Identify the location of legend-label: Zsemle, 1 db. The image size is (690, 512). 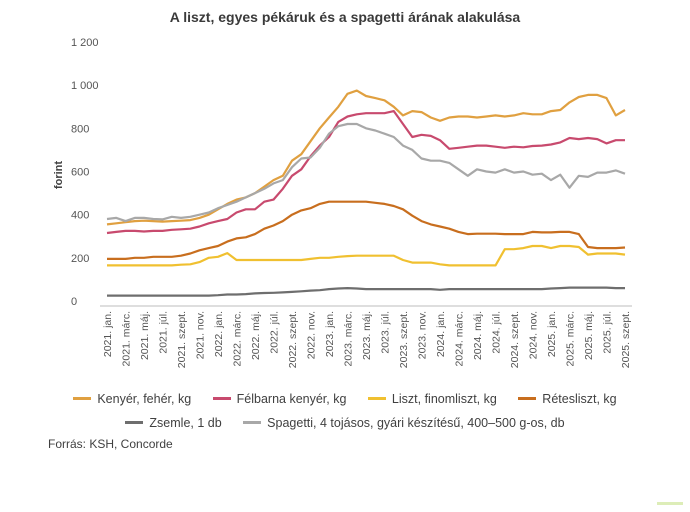
(185, 422).